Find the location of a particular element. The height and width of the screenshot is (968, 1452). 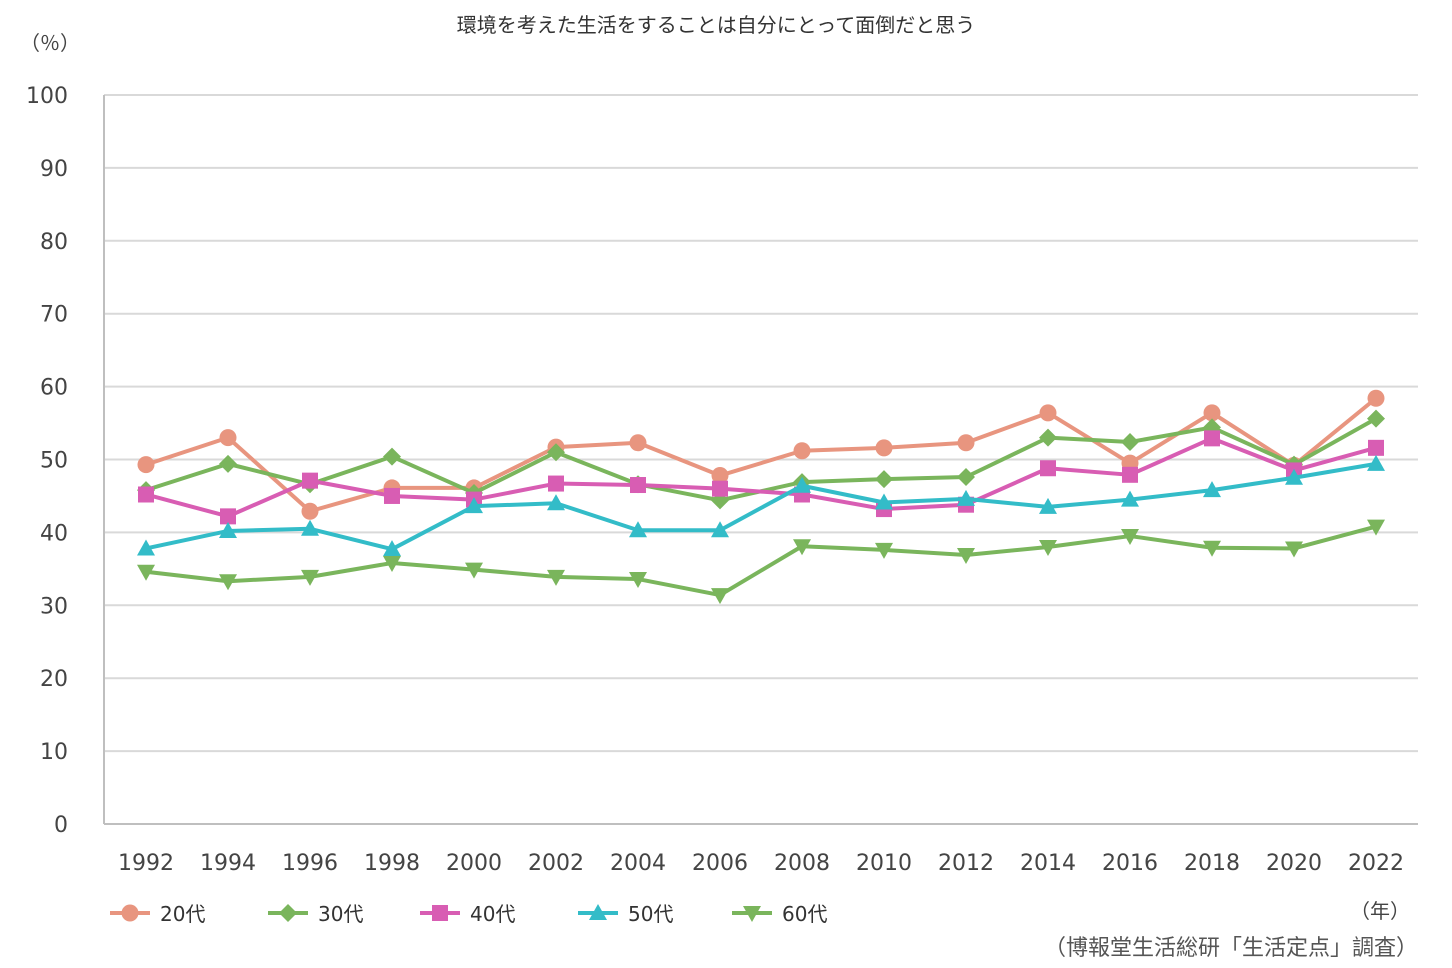

y-axis-unit-label: （％） is located at coordinates (50, 43).